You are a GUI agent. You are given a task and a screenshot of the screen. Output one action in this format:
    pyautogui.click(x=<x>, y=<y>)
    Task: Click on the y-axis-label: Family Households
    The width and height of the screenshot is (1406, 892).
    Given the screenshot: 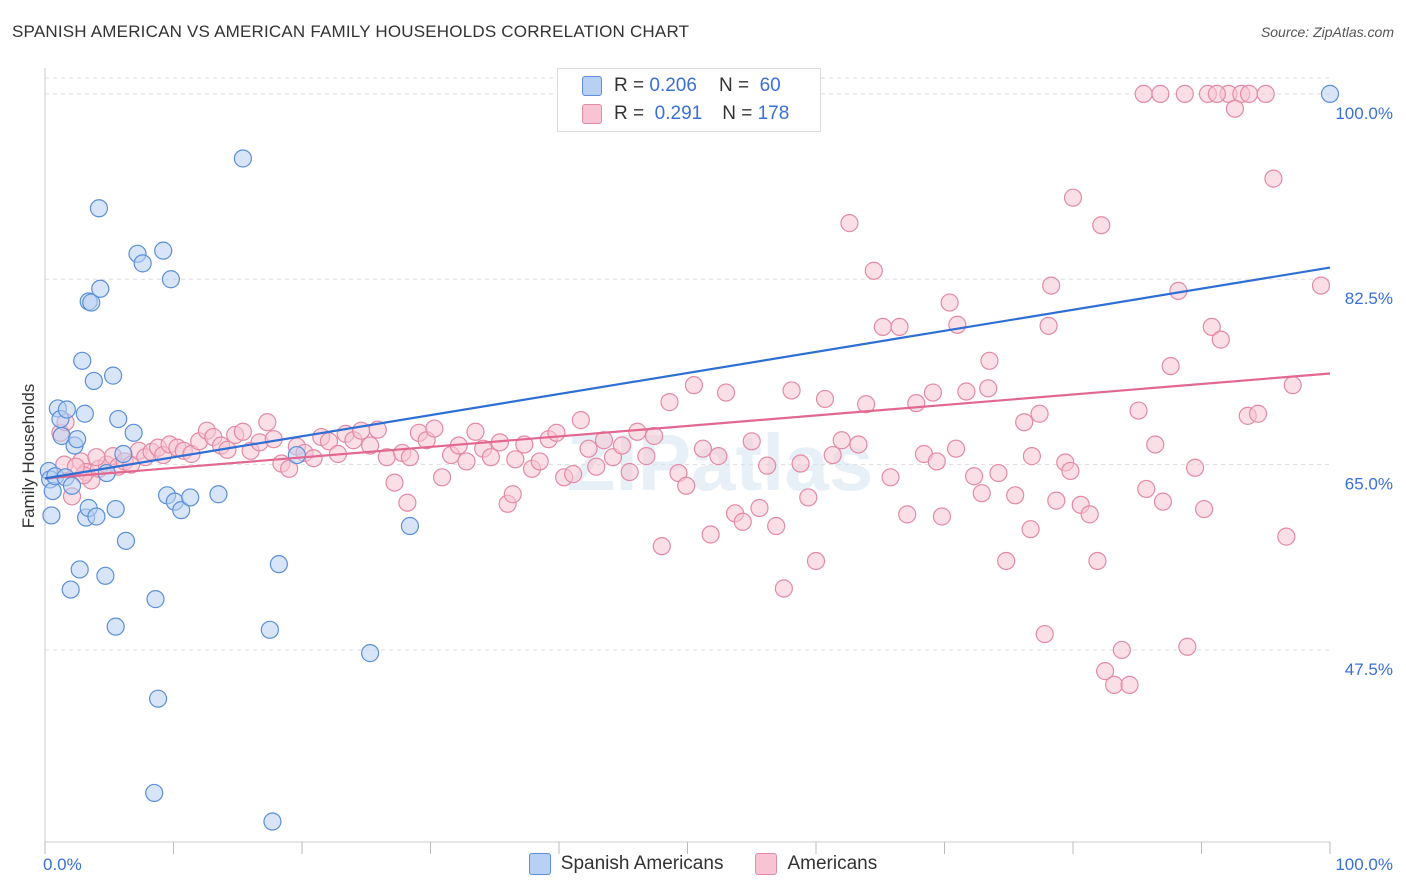 What is the action you would take?
    pyautogui.click(x=28, y=456)
    